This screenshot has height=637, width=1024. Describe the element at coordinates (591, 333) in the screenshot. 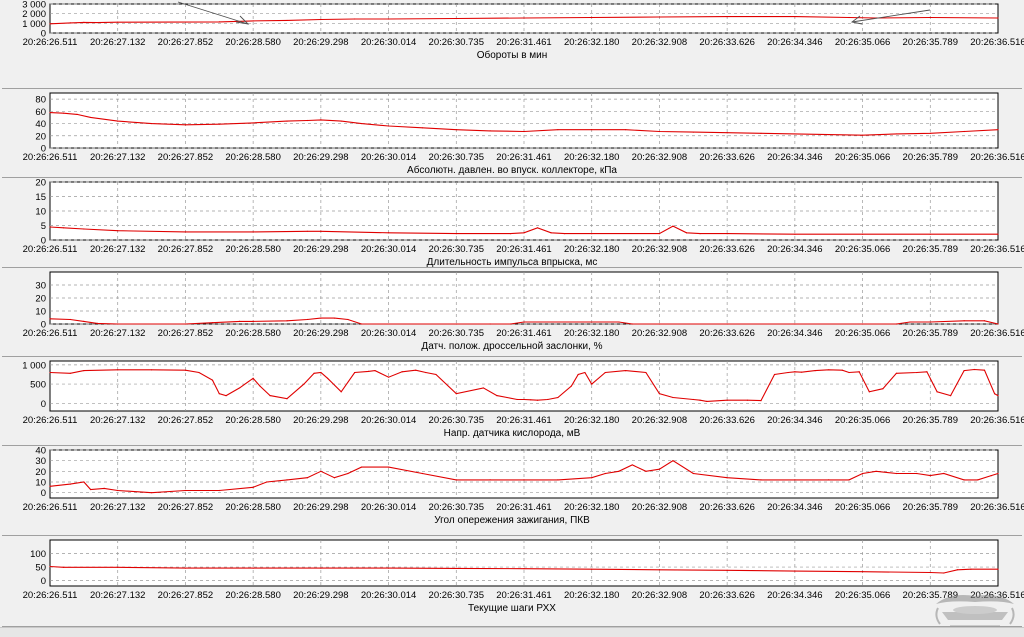

I see `x-tick-label: 20:26:32.180` at that location.